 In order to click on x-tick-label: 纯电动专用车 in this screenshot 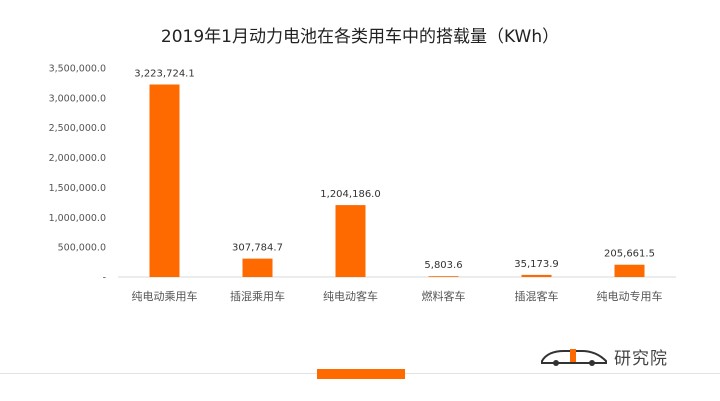, I will do `click(630, 296)`.